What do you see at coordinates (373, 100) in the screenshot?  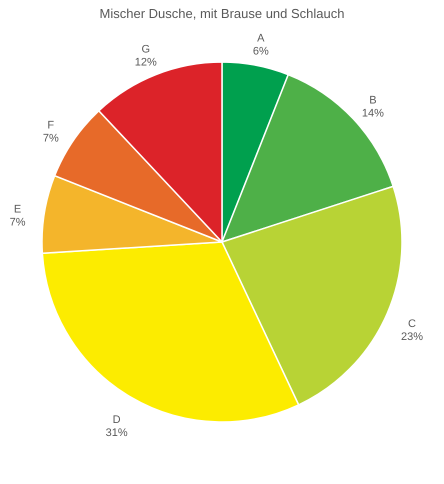 I see `slice-label: B` at bounding box center [373, 100].